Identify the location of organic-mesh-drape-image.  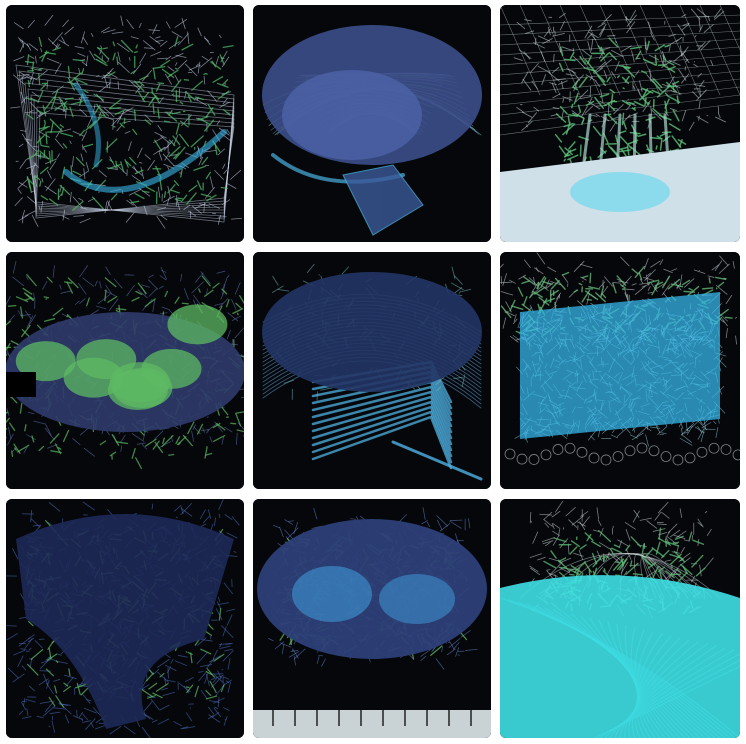
(125, 618).